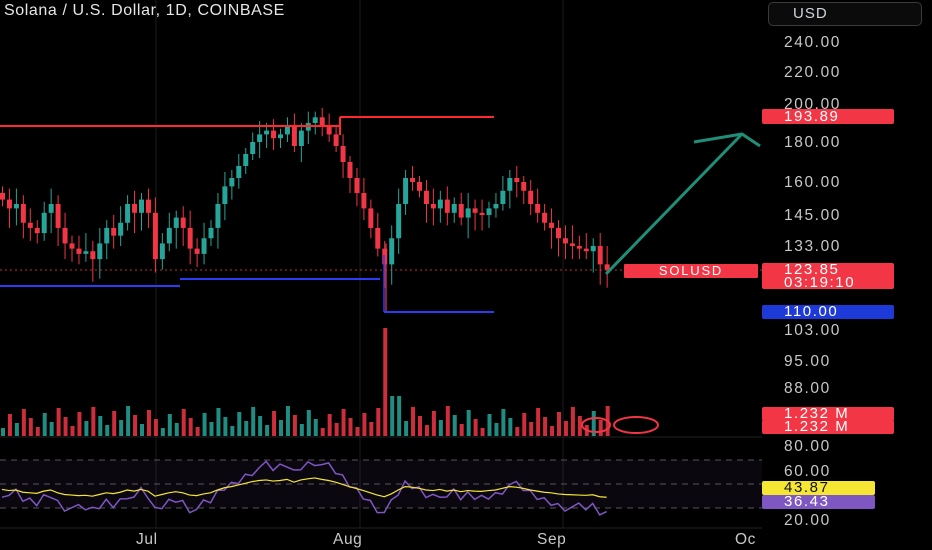  I want to click on currency-button: USD, so click(845, 14).